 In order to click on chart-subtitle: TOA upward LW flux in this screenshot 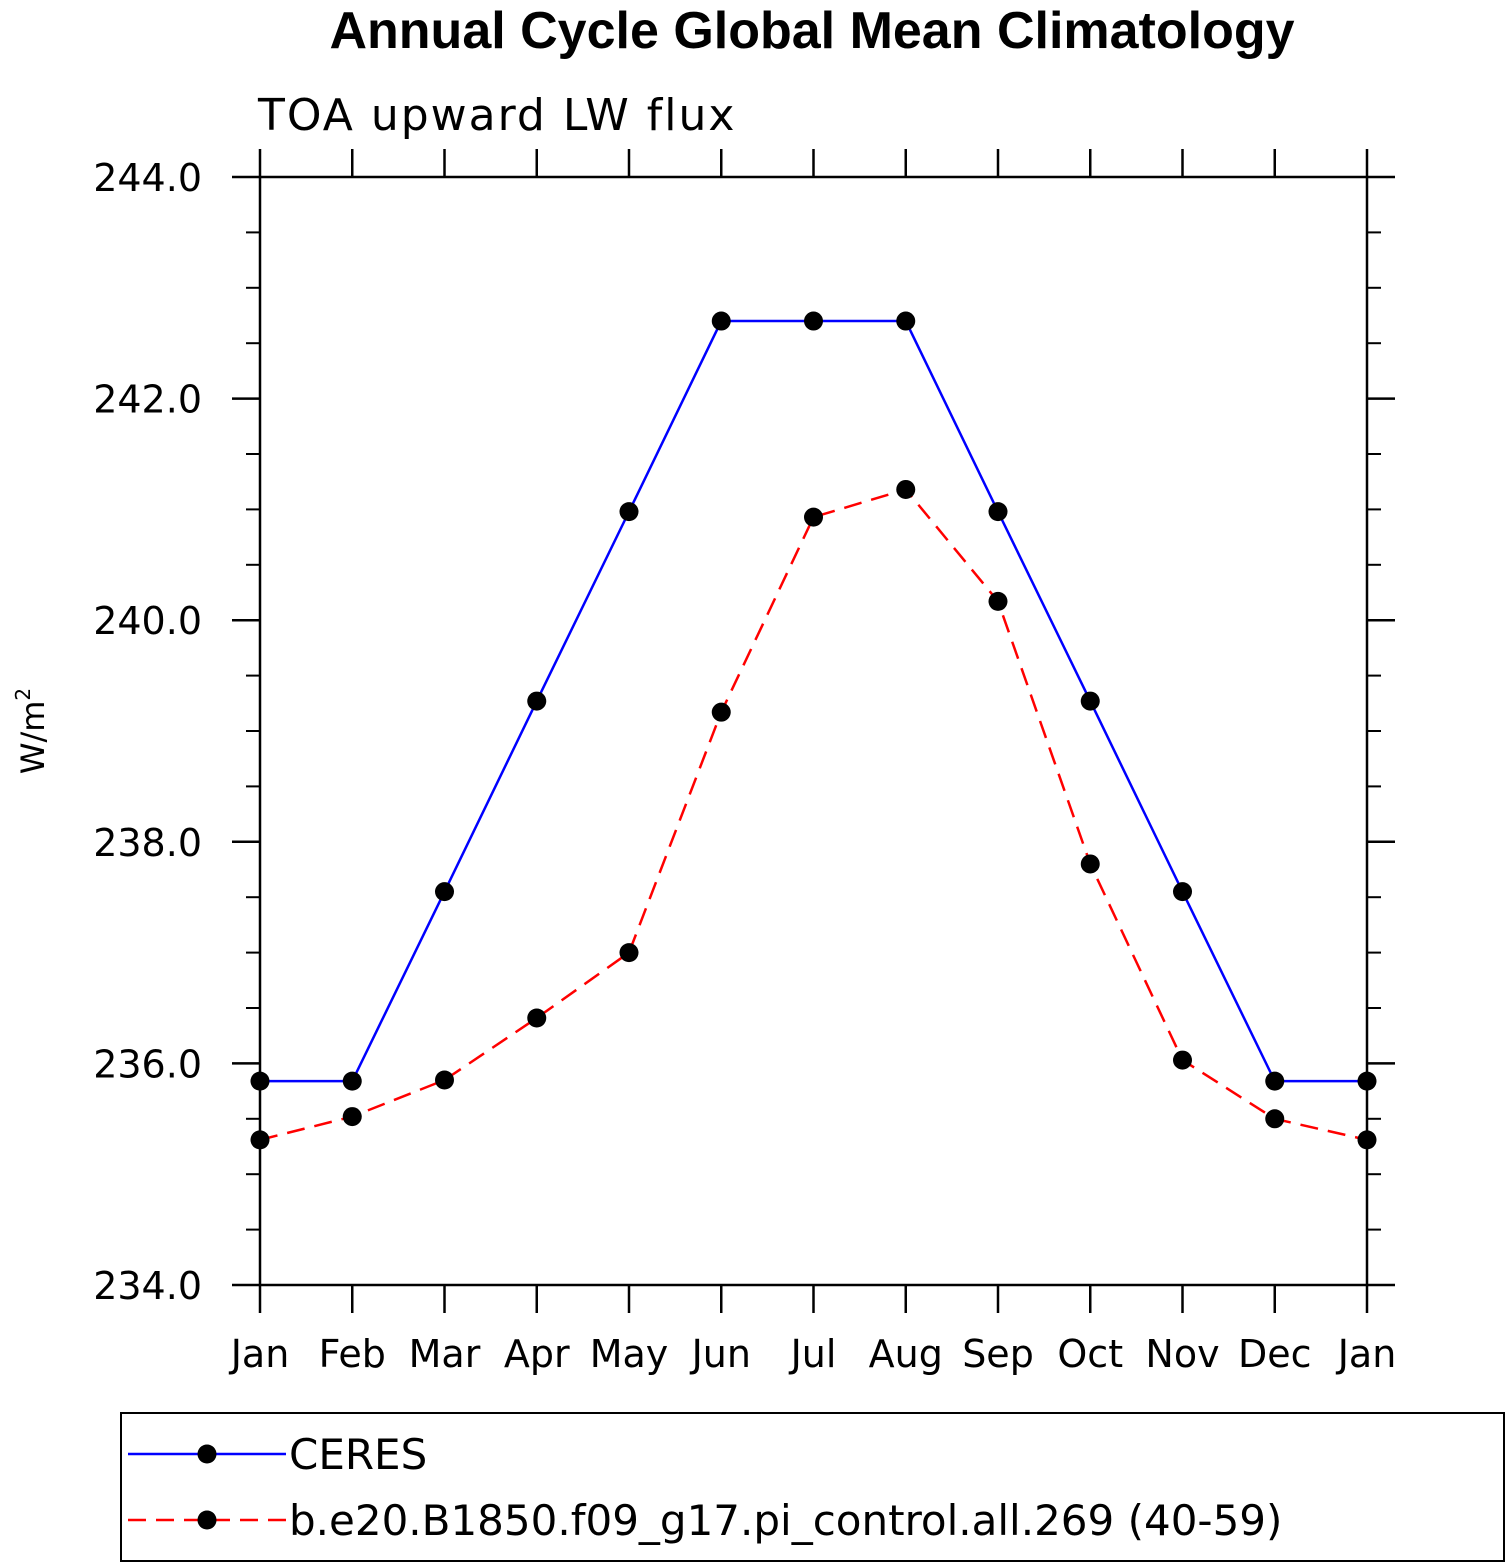, I will do `click(496, 115)`.